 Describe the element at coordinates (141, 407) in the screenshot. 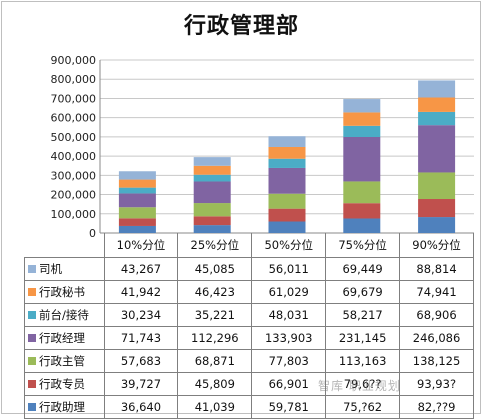

I see `data-cell: 36,640` at that location.